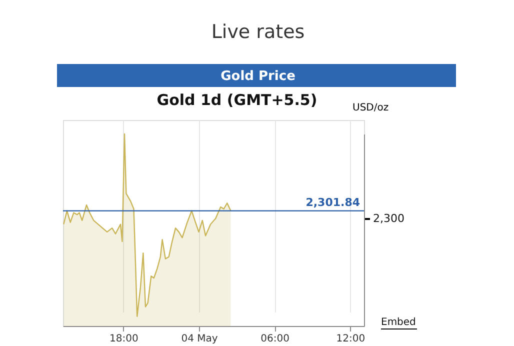 Image resolution: width=514 pixels, height=346 pixels. What do you see at coordinates (199, 339) in the screenshot?
I see `x-tick-label: 04 May` at bounding box center [199, 339].